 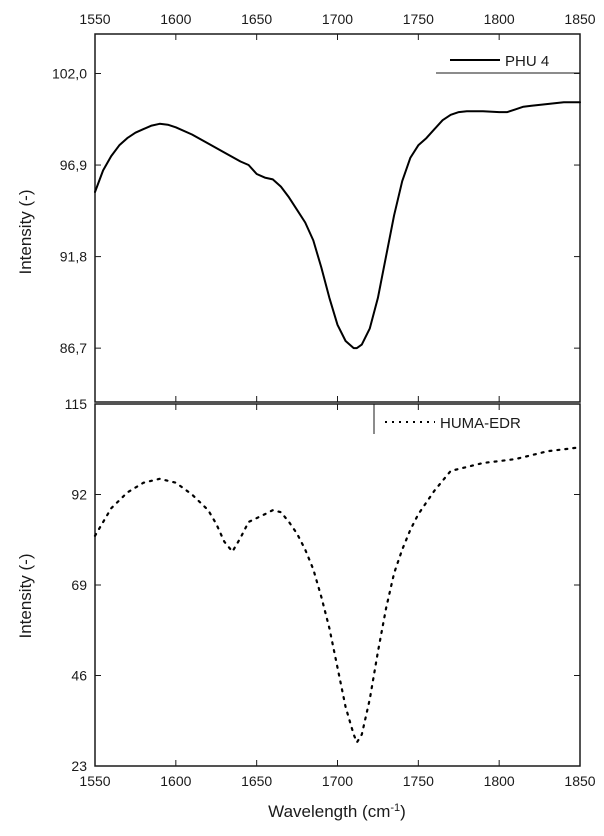 I want to click on x-tick-label-bottom: 1850, so click(x=579, y=781).